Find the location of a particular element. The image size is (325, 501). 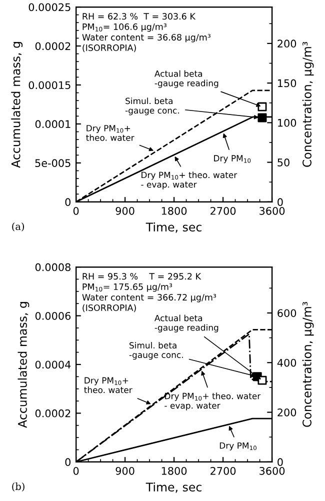

y2-tick-label: 600 is located at coordinates (287, 313).